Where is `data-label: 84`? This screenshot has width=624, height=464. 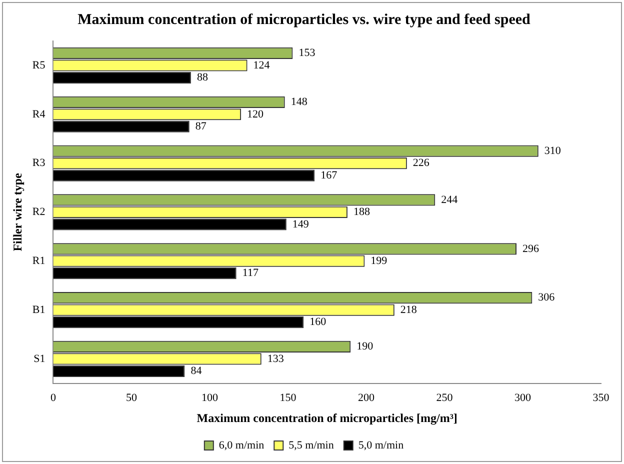 data-label: 84 is located at coordinates (196, 371).